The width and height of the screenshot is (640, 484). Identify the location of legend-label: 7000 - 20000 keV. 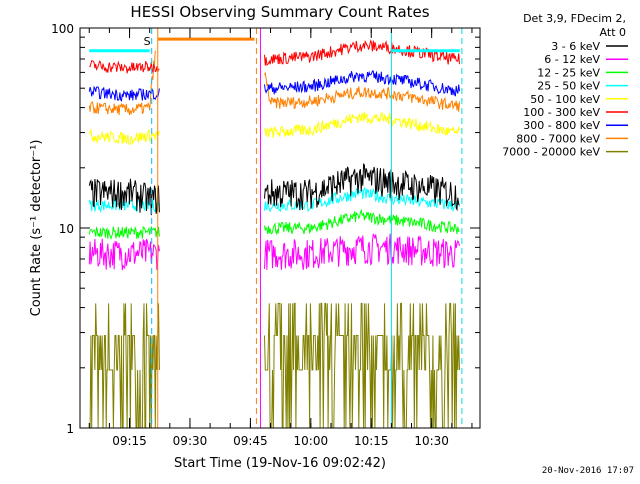
(551, 152).